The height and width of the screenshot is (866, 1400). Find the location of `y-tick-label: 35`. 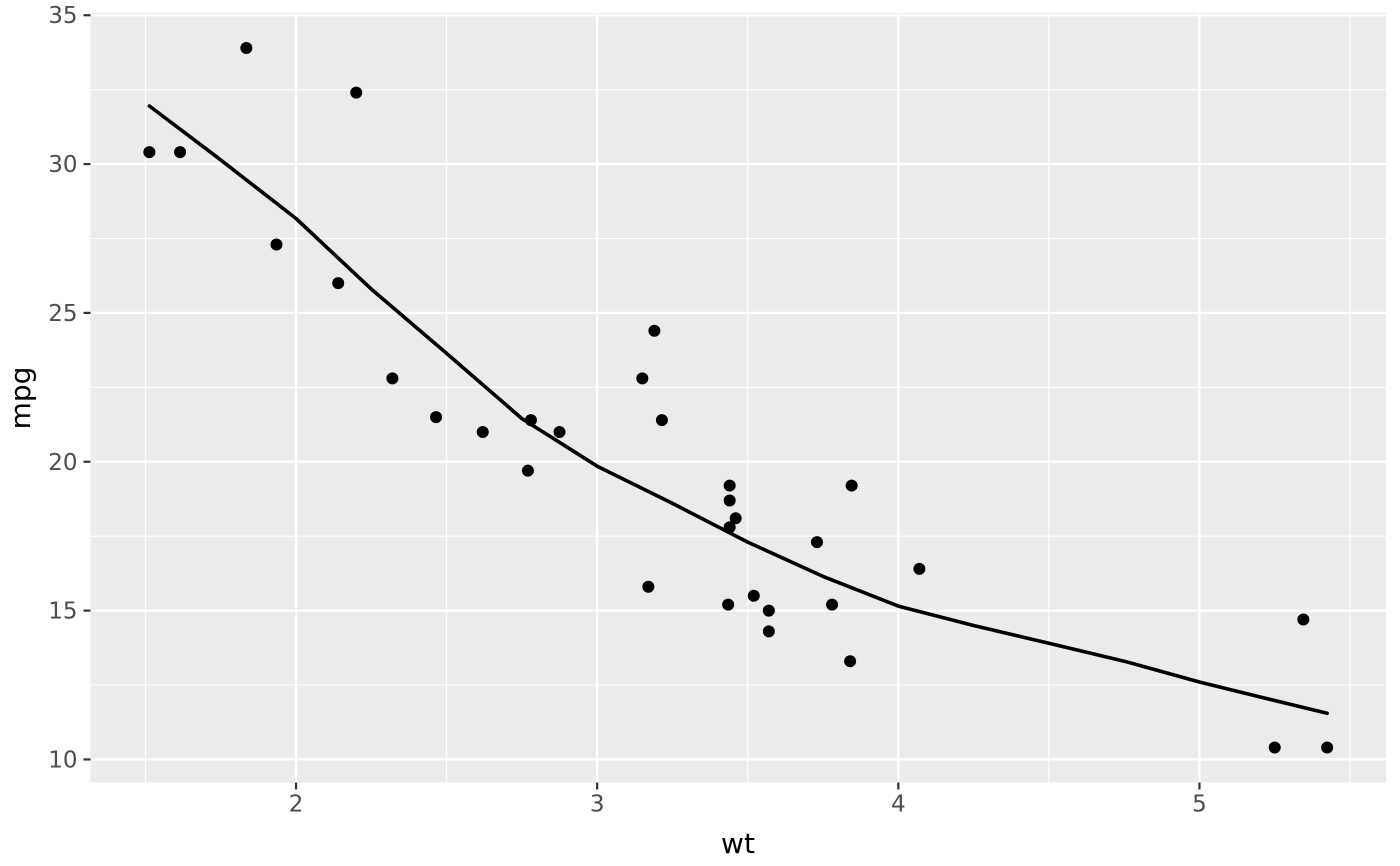

y-tick-label: 35 is located at coordinates (62, 16).